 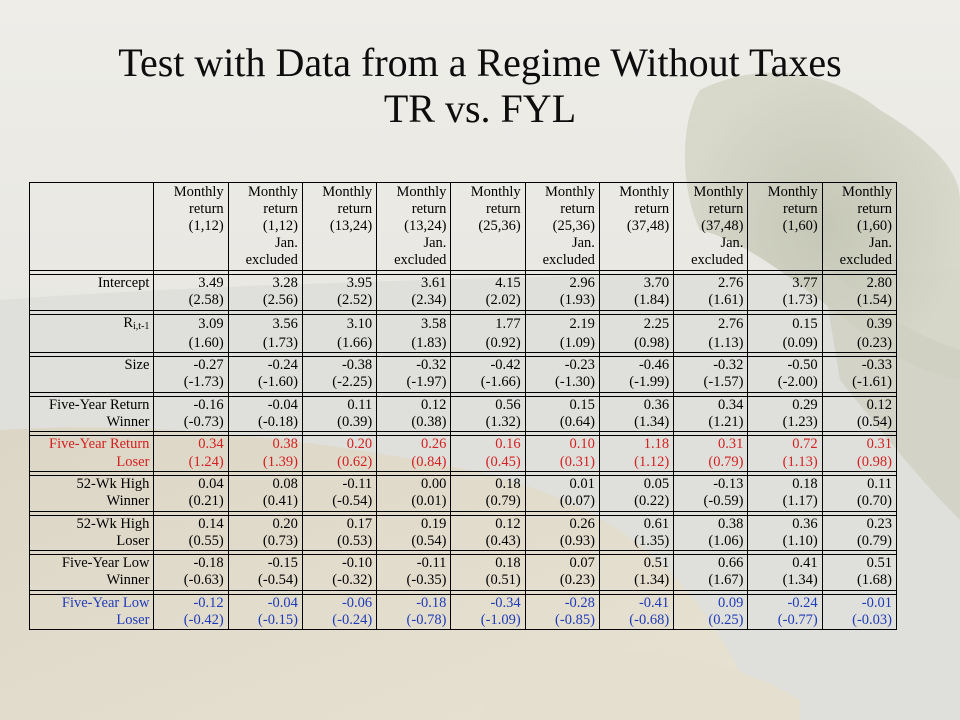 I want to click on t-statistic-cell: (1.13), so click(x=711, y=344).